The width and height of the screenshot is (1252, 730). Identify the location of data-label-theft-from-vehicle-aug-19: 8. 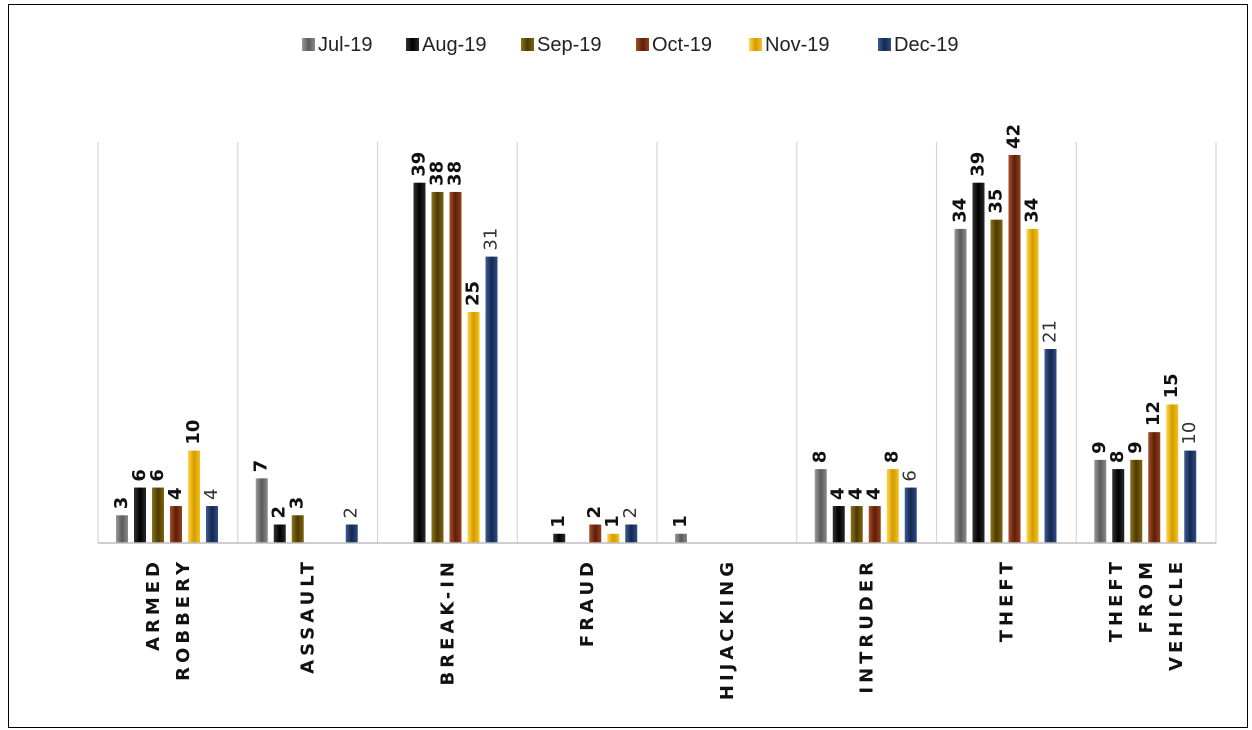
(1117, 457).